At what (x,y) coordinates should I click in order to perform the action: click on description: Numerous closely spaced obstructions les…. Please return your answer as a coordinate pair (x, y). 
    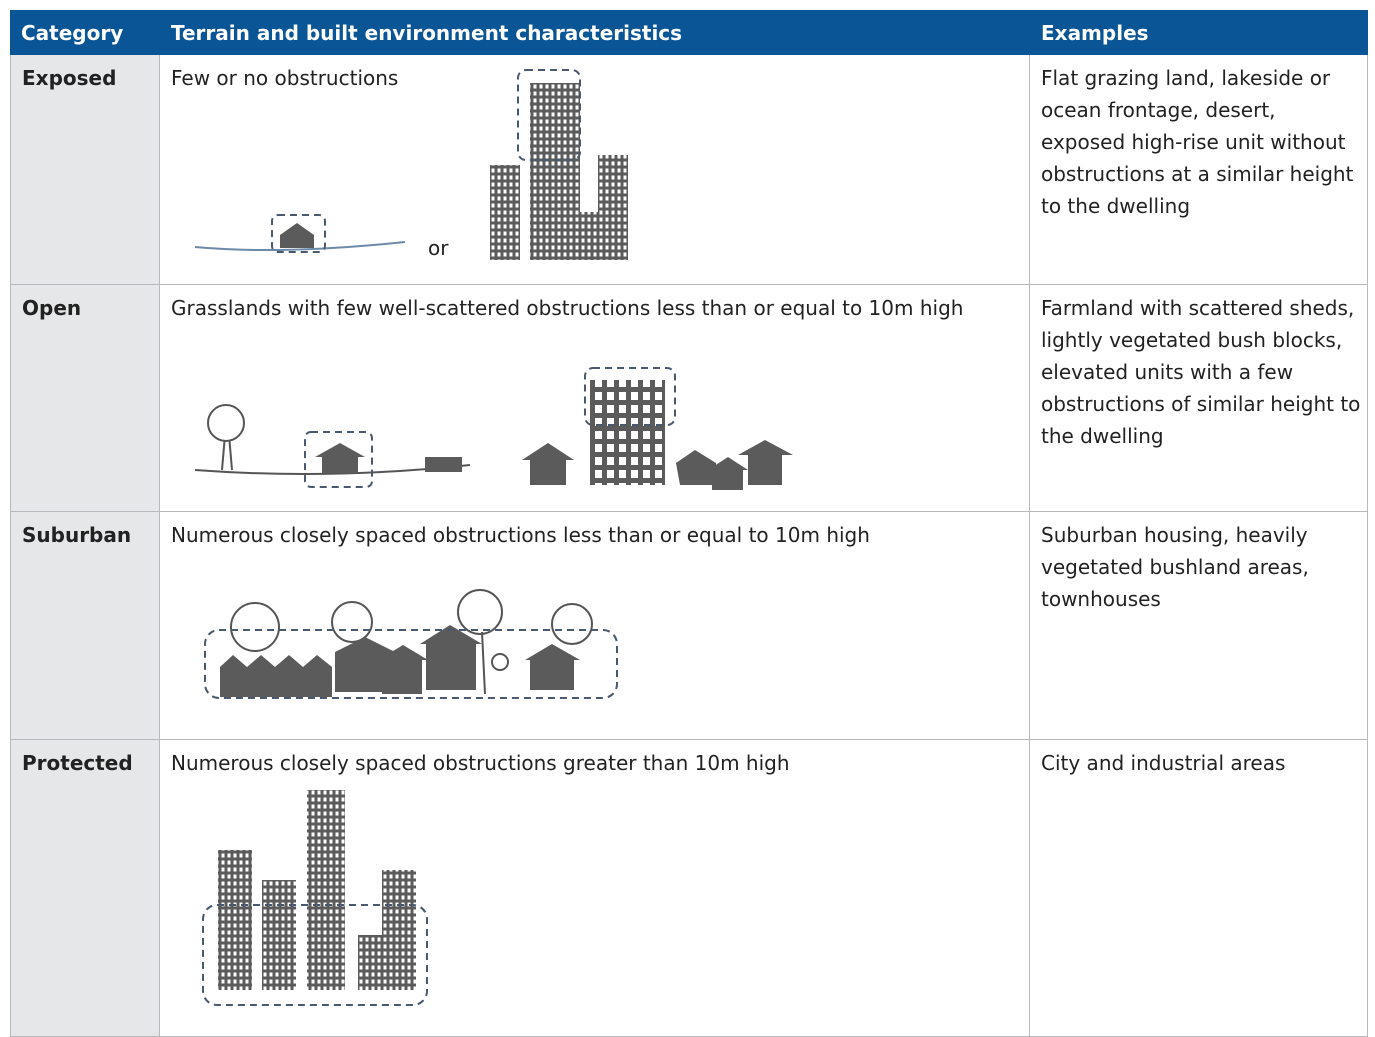
    Looking at the image, I should click on (520, 535).